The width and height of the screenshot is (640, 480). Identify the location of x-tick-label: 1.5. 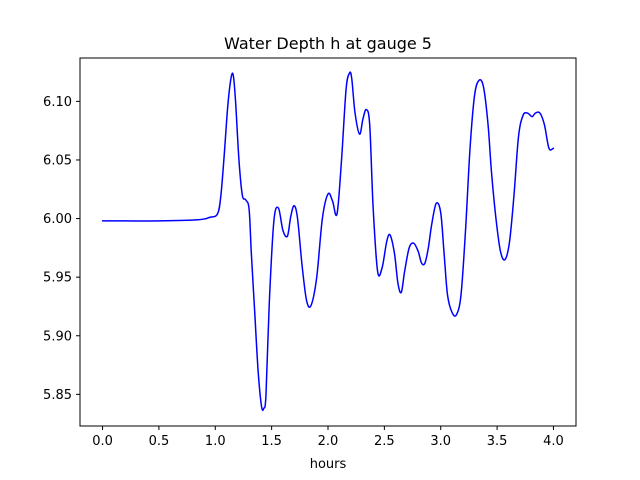
(271, 441).